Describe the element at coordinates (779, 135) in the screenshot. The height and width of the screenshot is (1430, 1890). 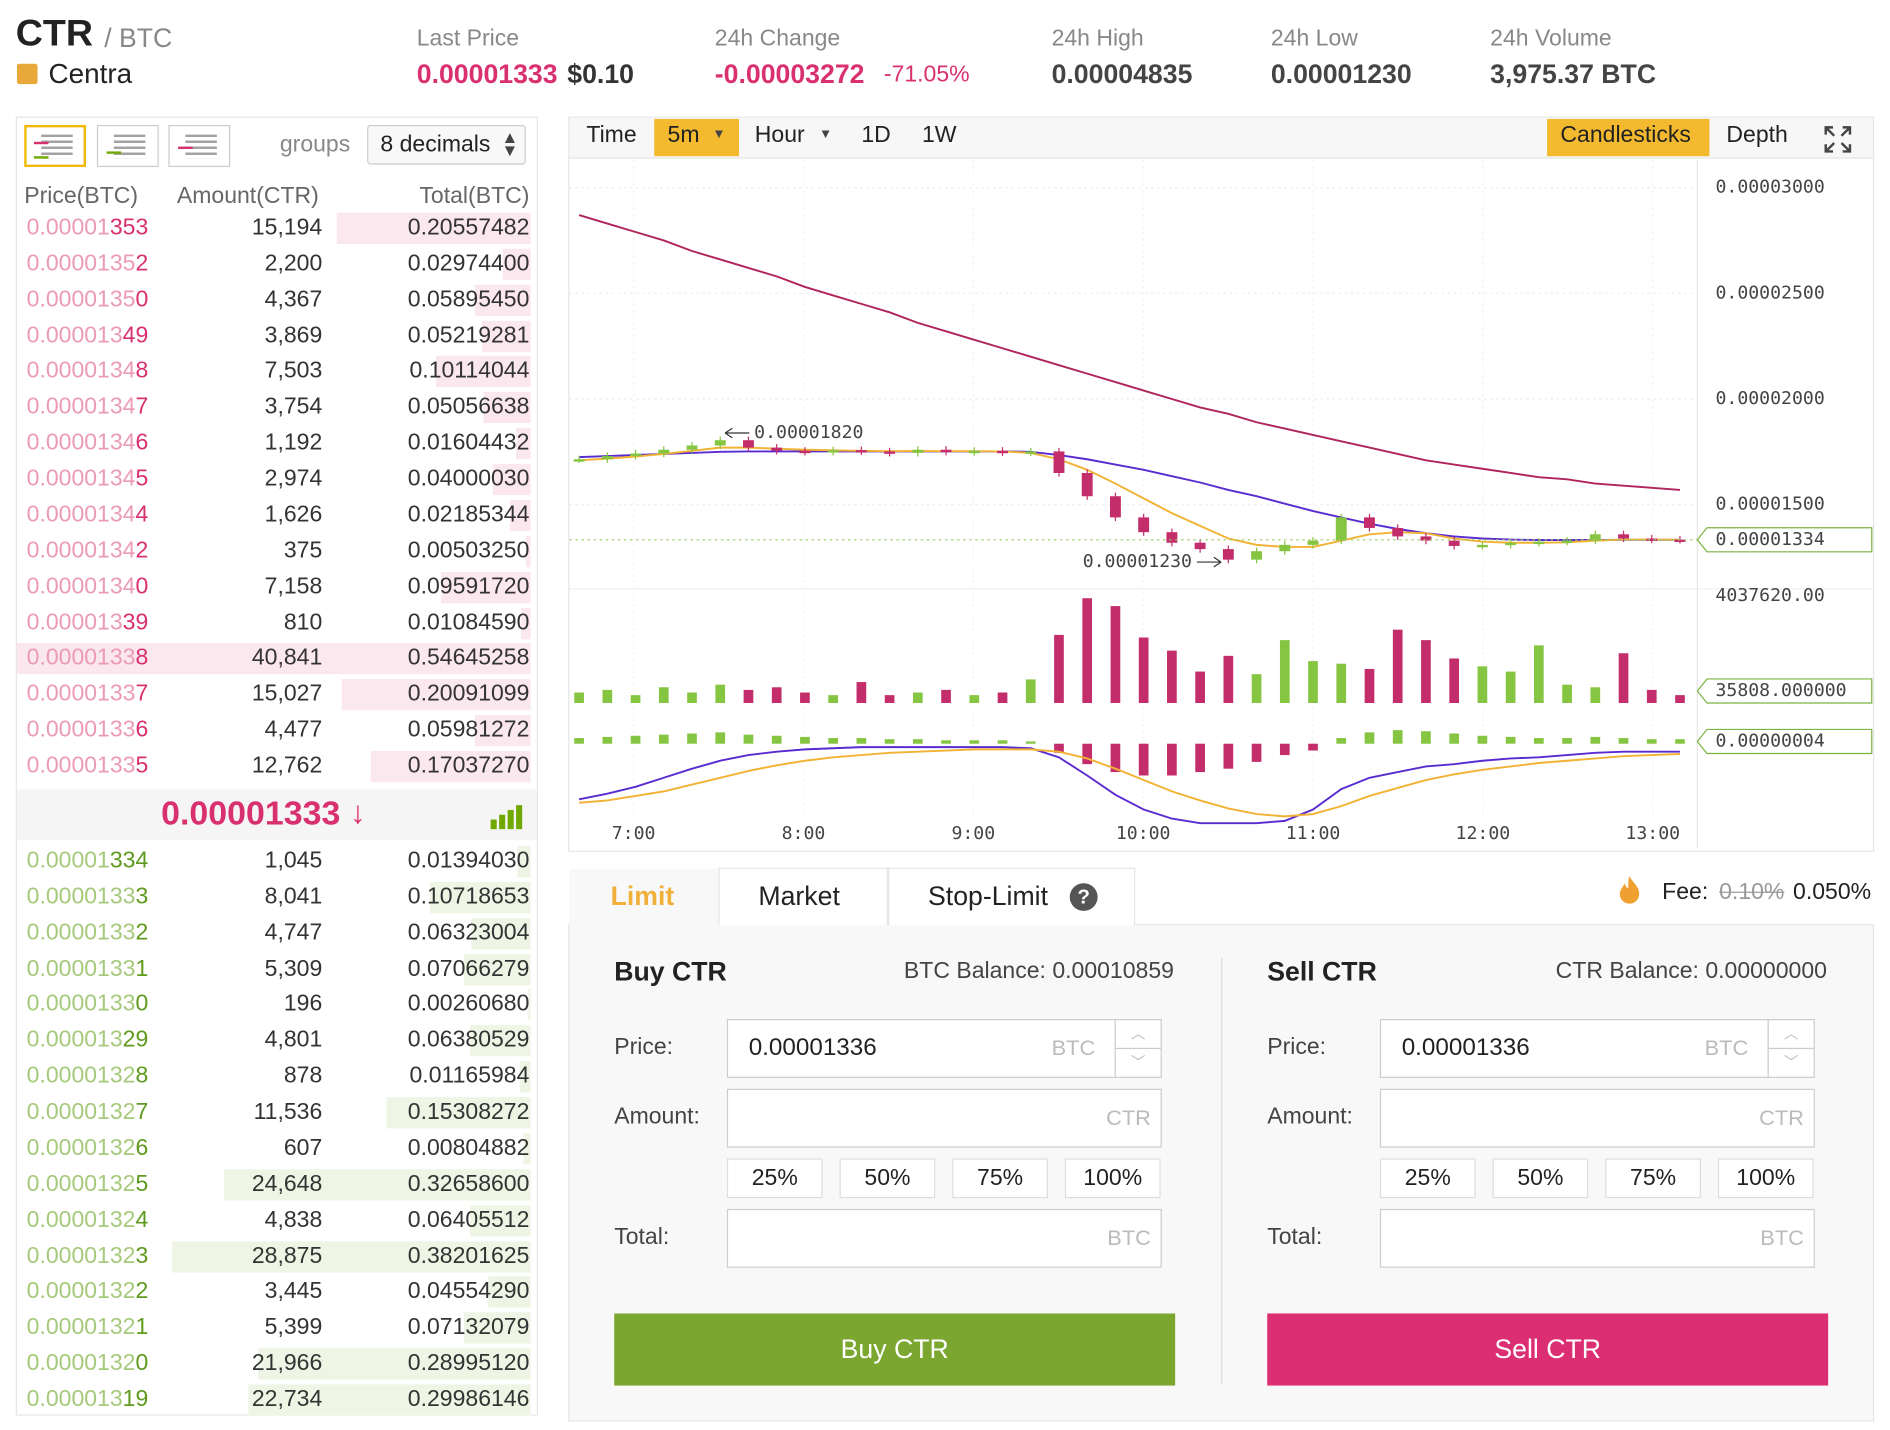
I see `interval-tab: Hour` at that location.